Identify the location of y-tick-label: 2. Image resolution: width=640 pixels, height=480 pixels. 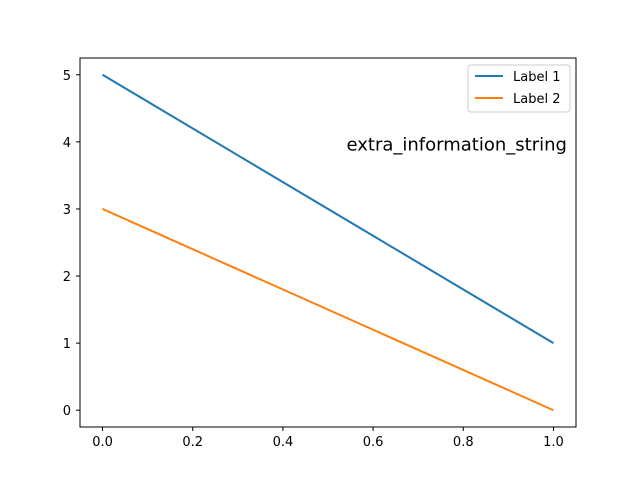
(67, 277).